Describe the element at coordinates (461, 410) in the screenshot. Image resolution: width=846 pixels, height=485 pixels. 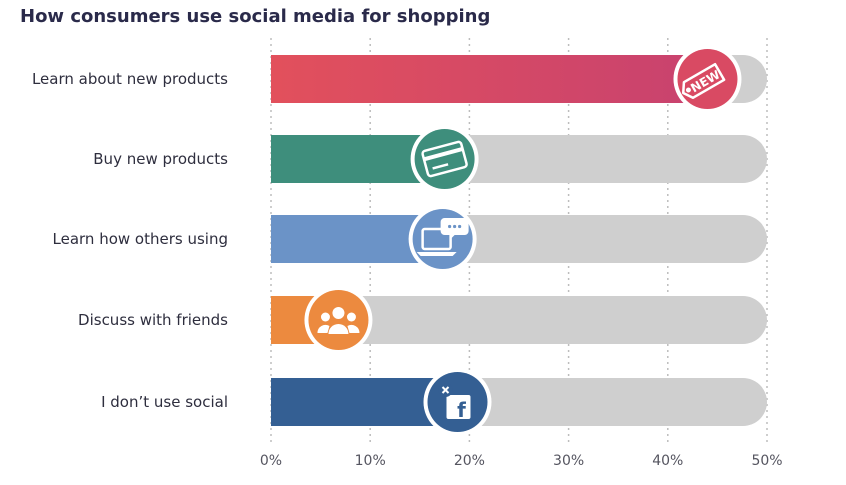
I see `svg-text: f` at that location.